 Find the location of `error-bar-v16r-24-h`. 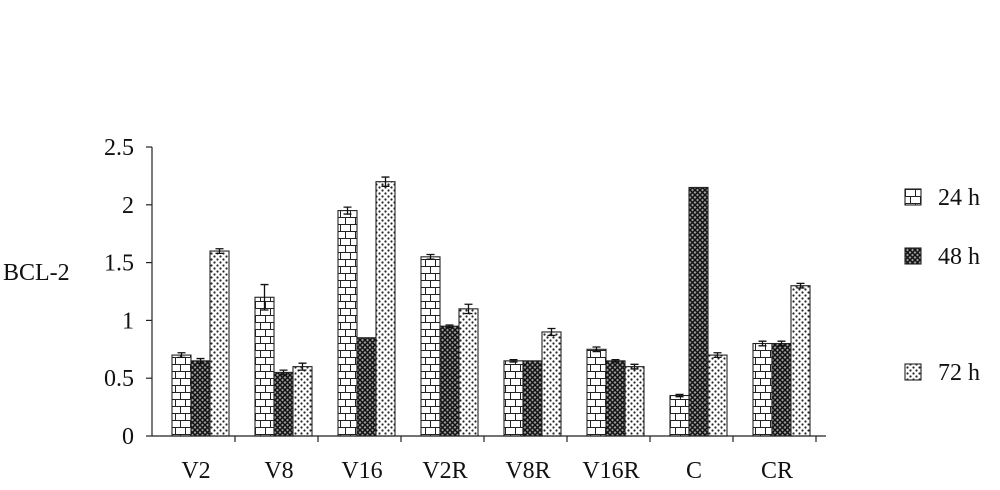

error-bar-v16r-24-h is located at coordinates (596, 349).